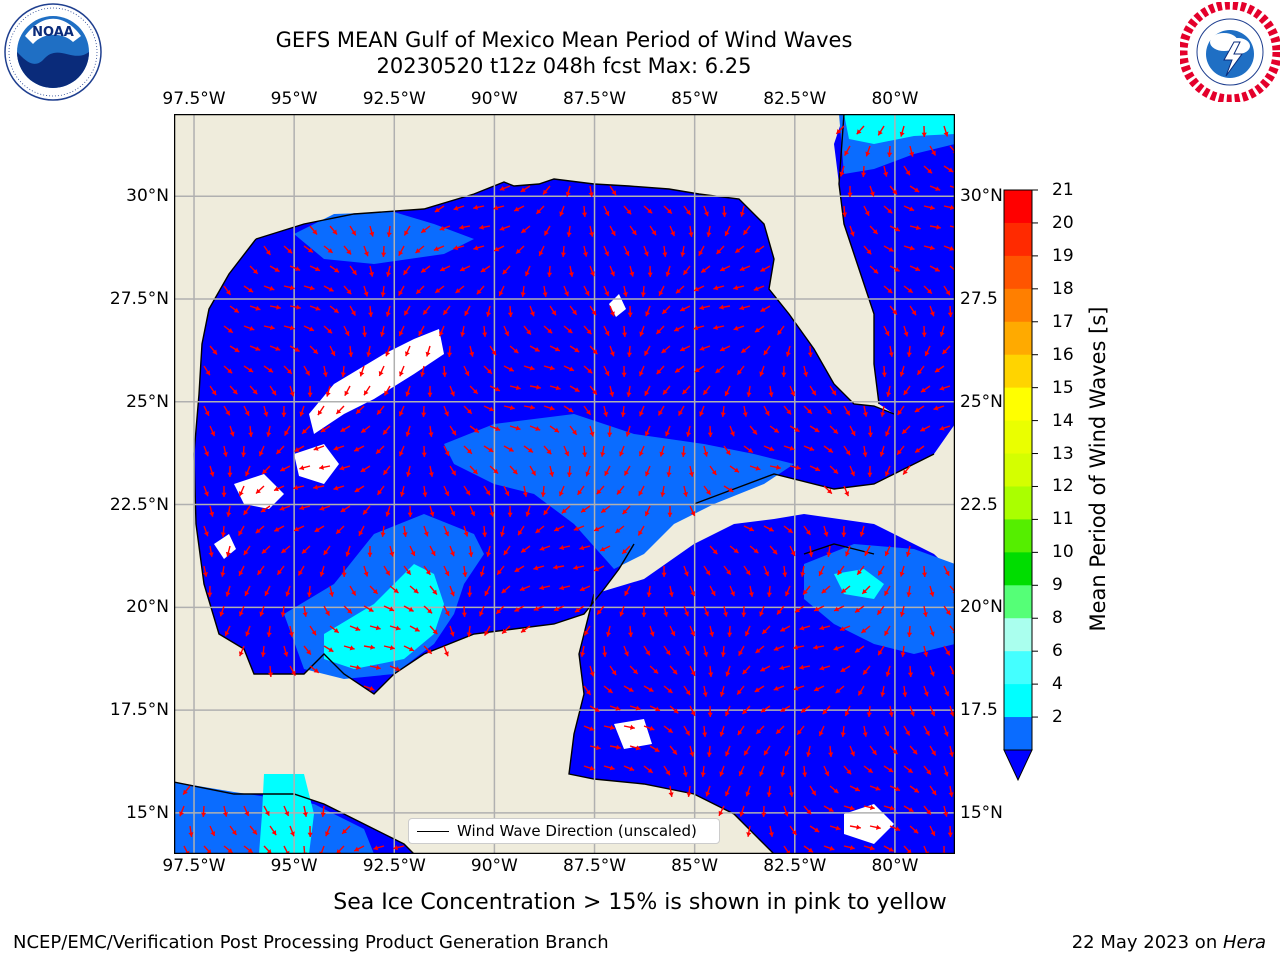 The height and width of the screenshot is (960, 1280). What do you see at coordinates (53, 52) in the screenshot?
I see `noaa-logo: NOAA` at bounding box center [53, 52].